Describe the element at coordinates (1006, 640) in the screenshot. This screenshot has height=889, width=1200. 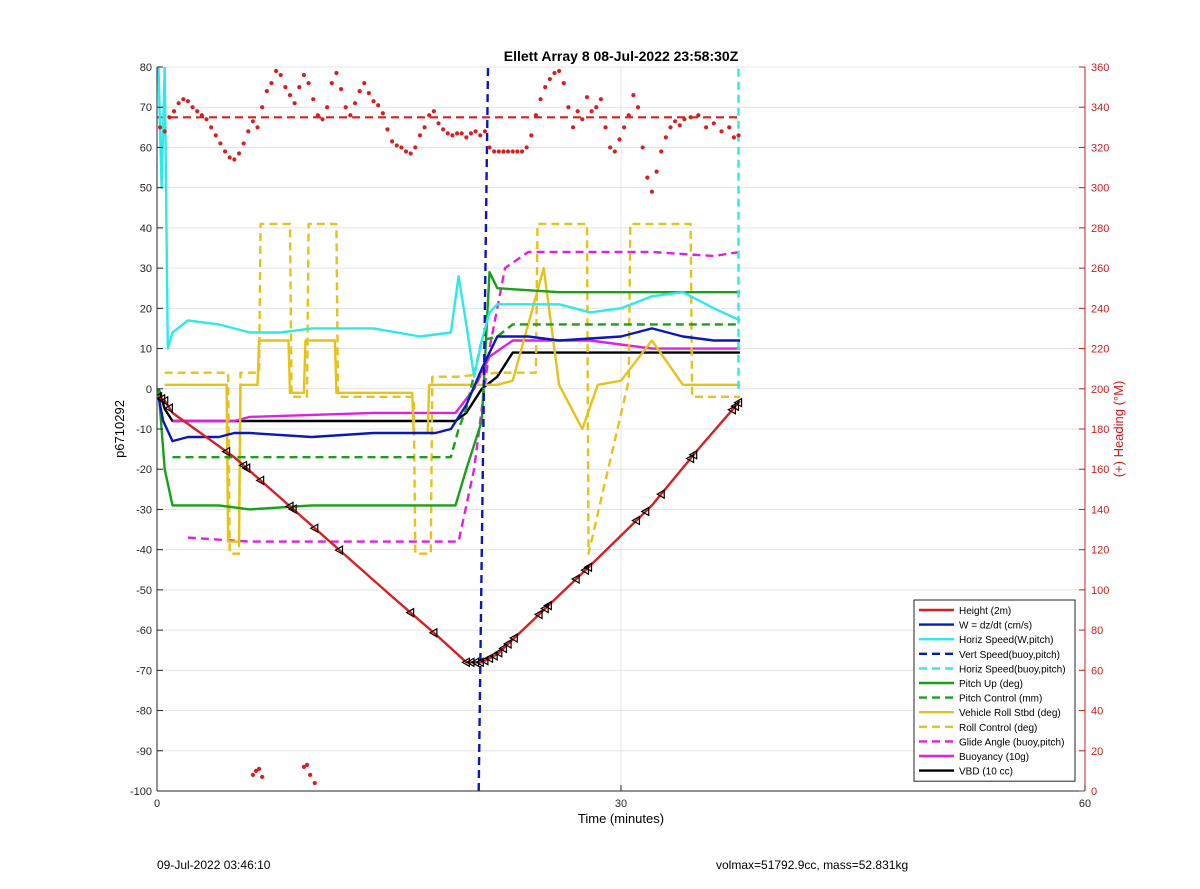
I see `legend-label: Horiz Speed(W,pitch)` at that location.